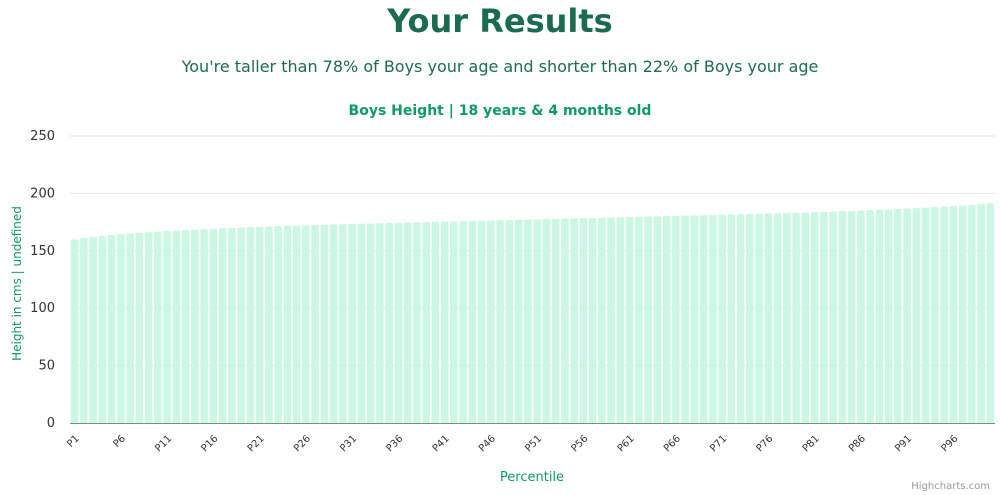 This screenshot has height=495, width=1000. What do you see at coordinates (102, 329) in the screenshot?
I see `bar-p4` at bounding box center [102, 329].